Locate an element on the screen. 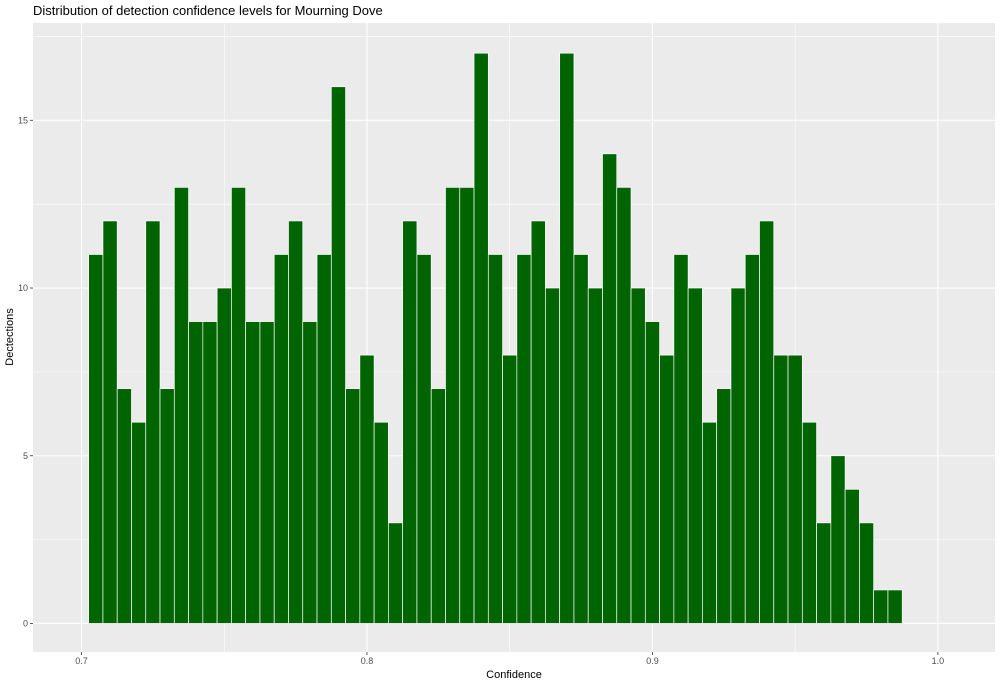 The image size is (1000, 685). y-tick-label: 5 is located at coordinates (25, 456).